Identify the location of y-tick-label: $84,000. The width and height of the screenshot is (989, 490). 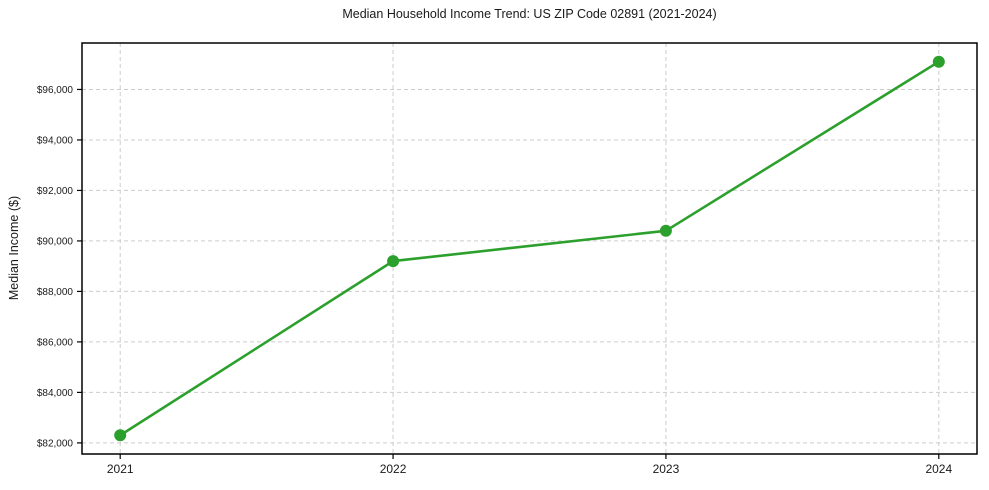
(55, 393).